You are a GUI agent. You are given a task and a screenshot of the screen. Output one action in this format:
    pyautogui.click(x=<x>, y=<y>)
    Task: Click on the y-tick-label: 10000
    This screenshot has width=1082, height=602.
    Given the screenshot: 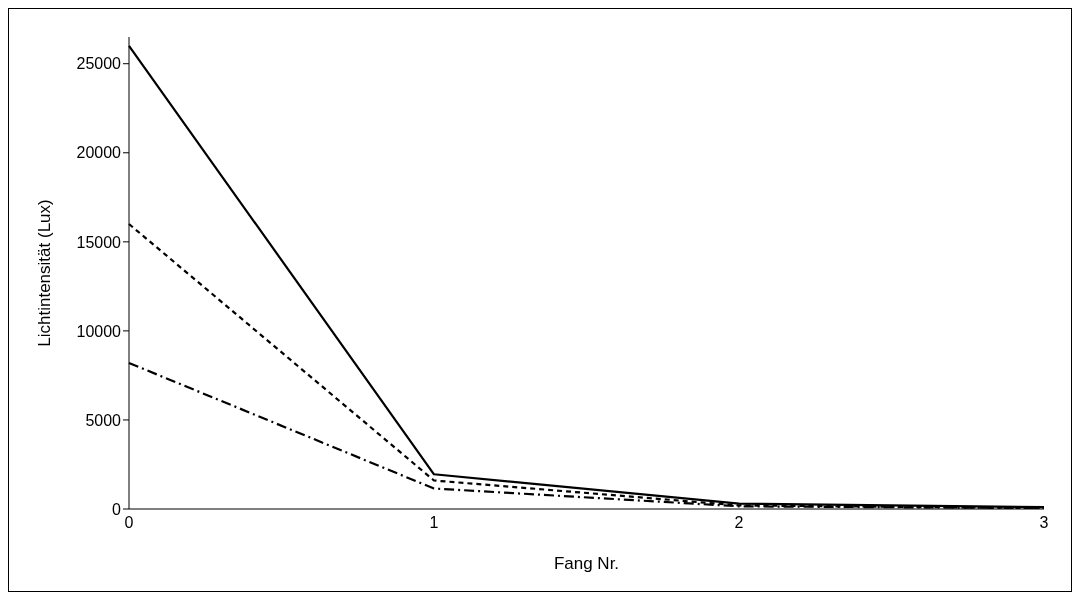 What is the action you would take?
    pyautogui.click(x=99, y=331)
    